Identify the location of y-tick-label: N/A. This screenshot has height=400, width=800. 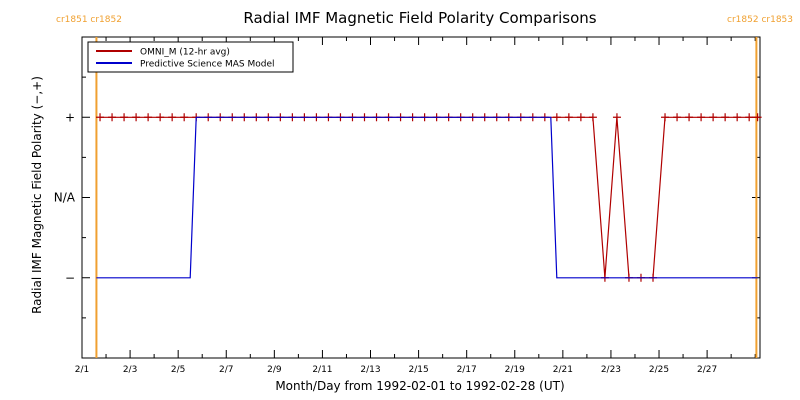
(65, 198).